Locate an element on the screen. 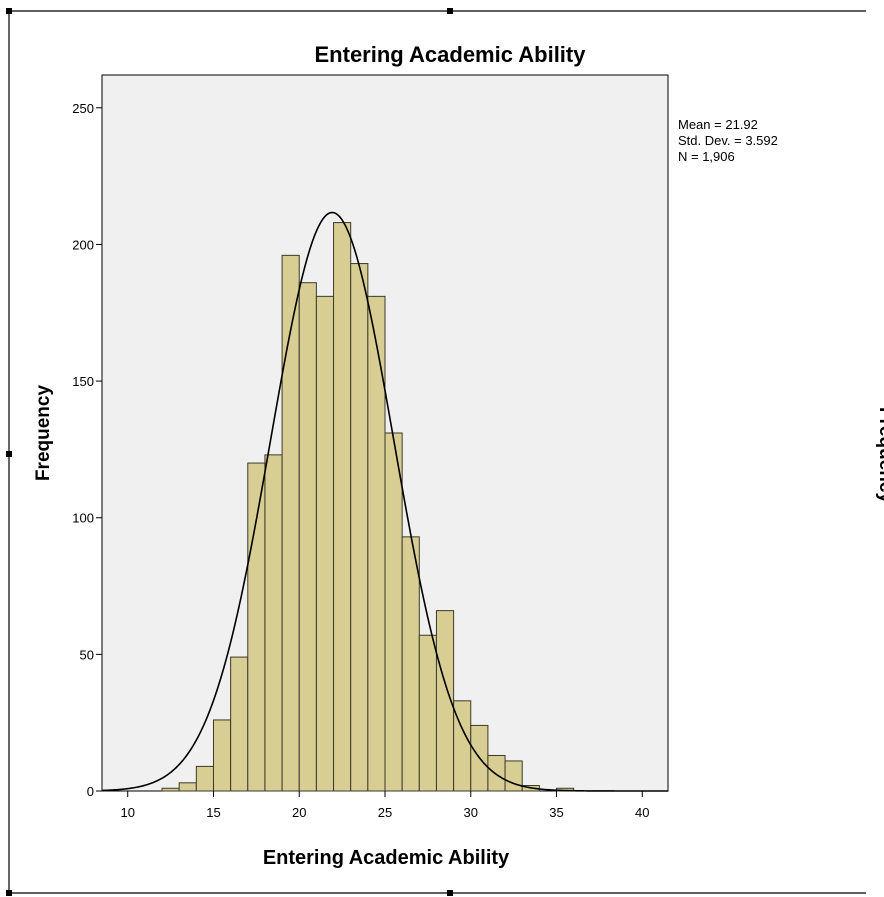 This screenshot has height=897, width=884. x-axis: 10 15 20 25 30 35 40 is located at coordinates (385, 805).